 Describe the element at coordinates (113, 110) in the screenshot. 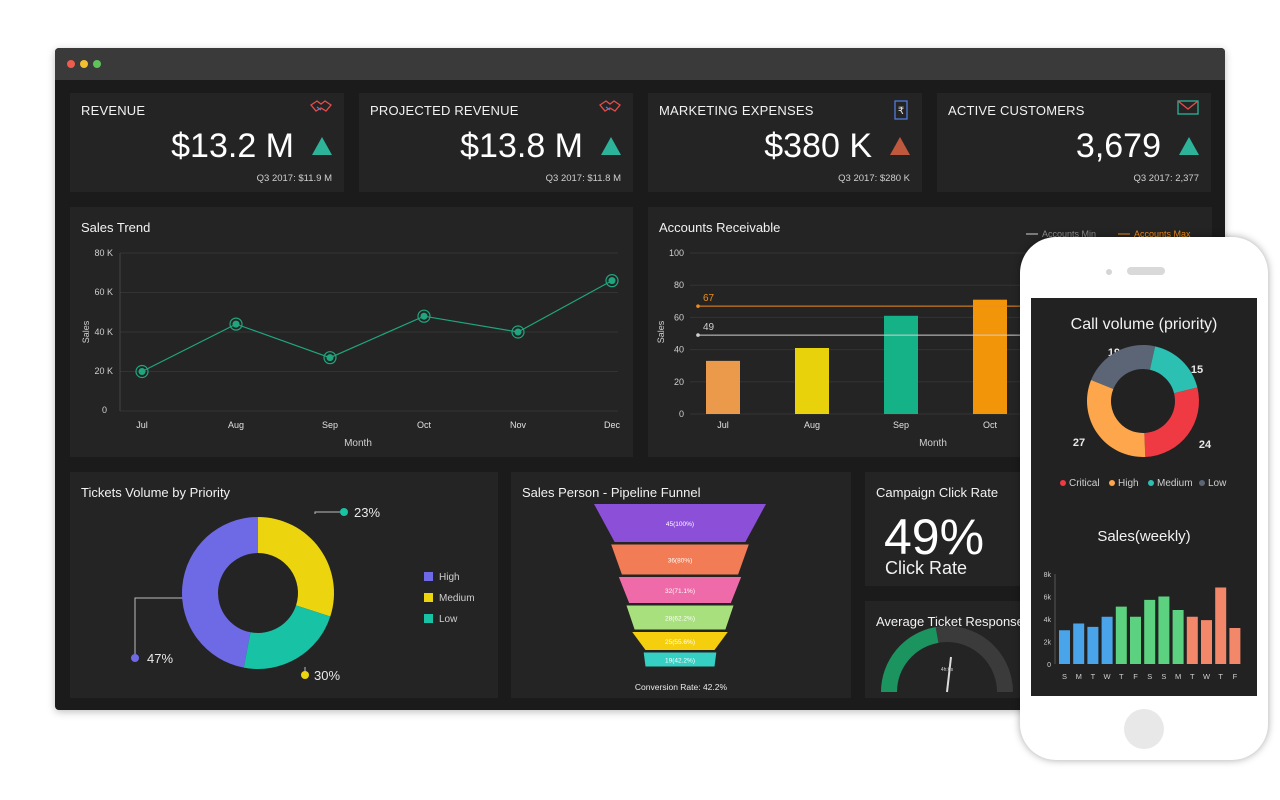

I see `kpi-title: REVENUE` at that location.